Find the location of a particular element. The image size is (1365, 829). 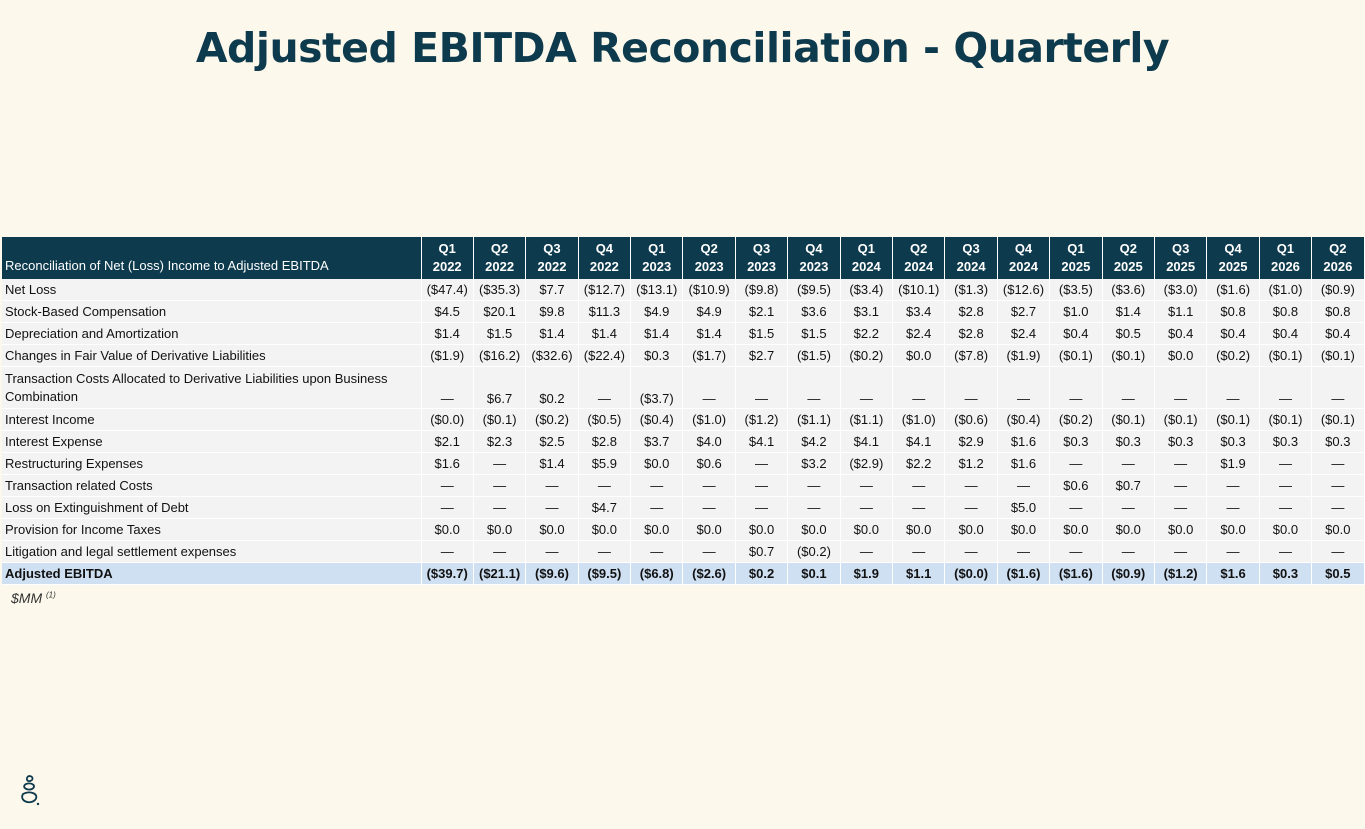

column-header-q1-2026: Q1 2026 is located at coordinates (1286, 258).